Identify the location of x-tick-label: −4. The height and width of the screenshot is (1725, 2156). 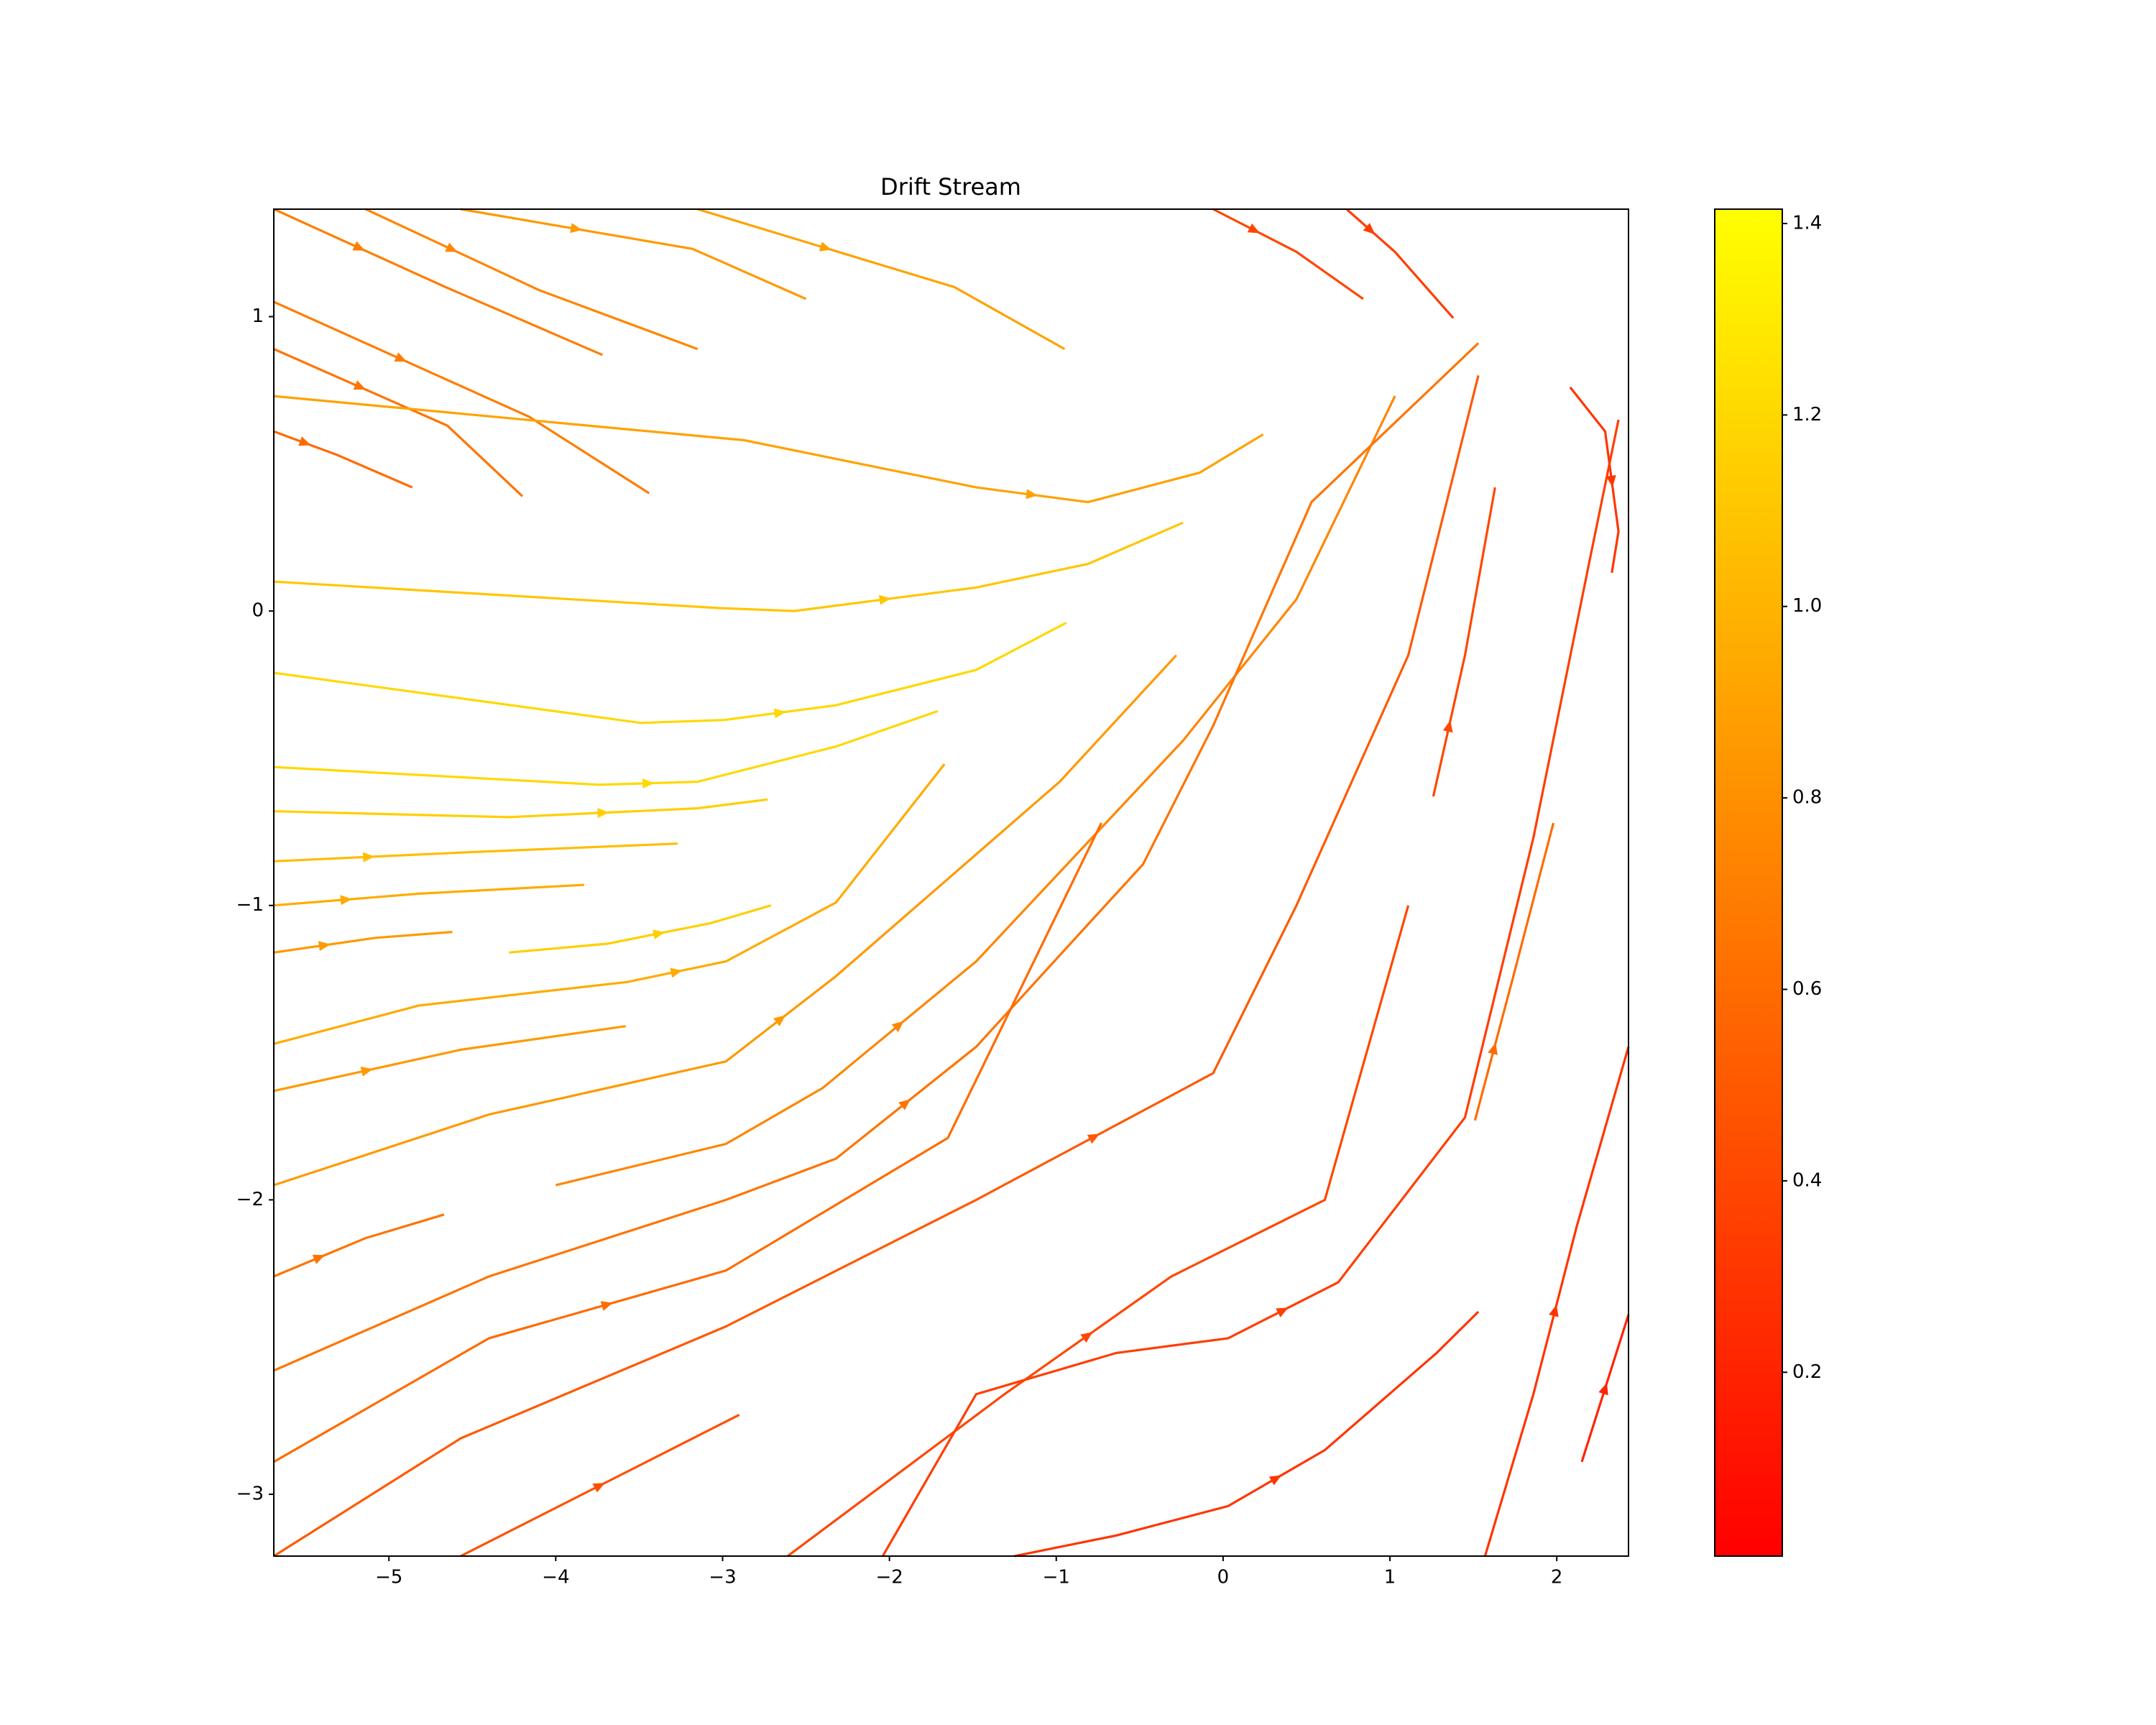
(555, 1577).